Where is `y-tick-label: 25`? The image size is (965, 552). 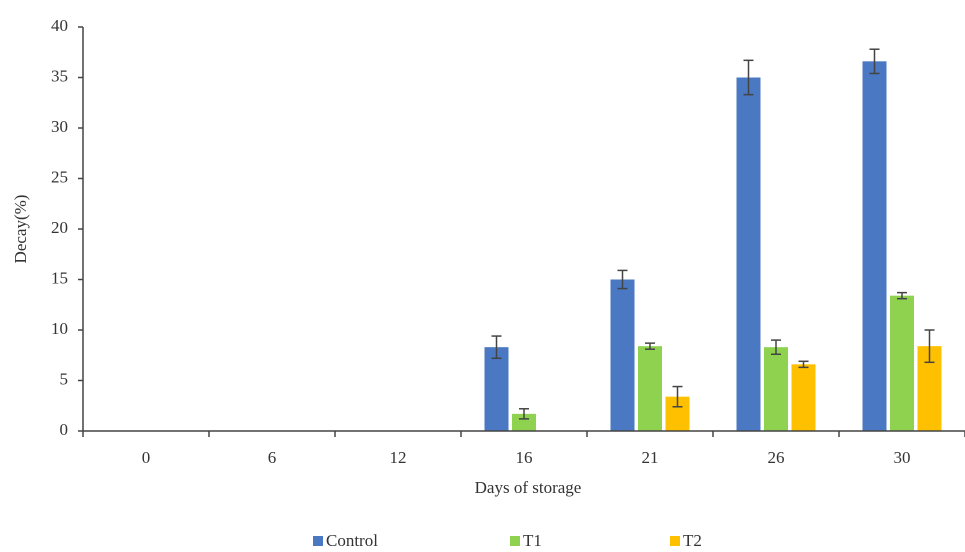
y-tick-label: 25 is located at coordinates (59, 176).